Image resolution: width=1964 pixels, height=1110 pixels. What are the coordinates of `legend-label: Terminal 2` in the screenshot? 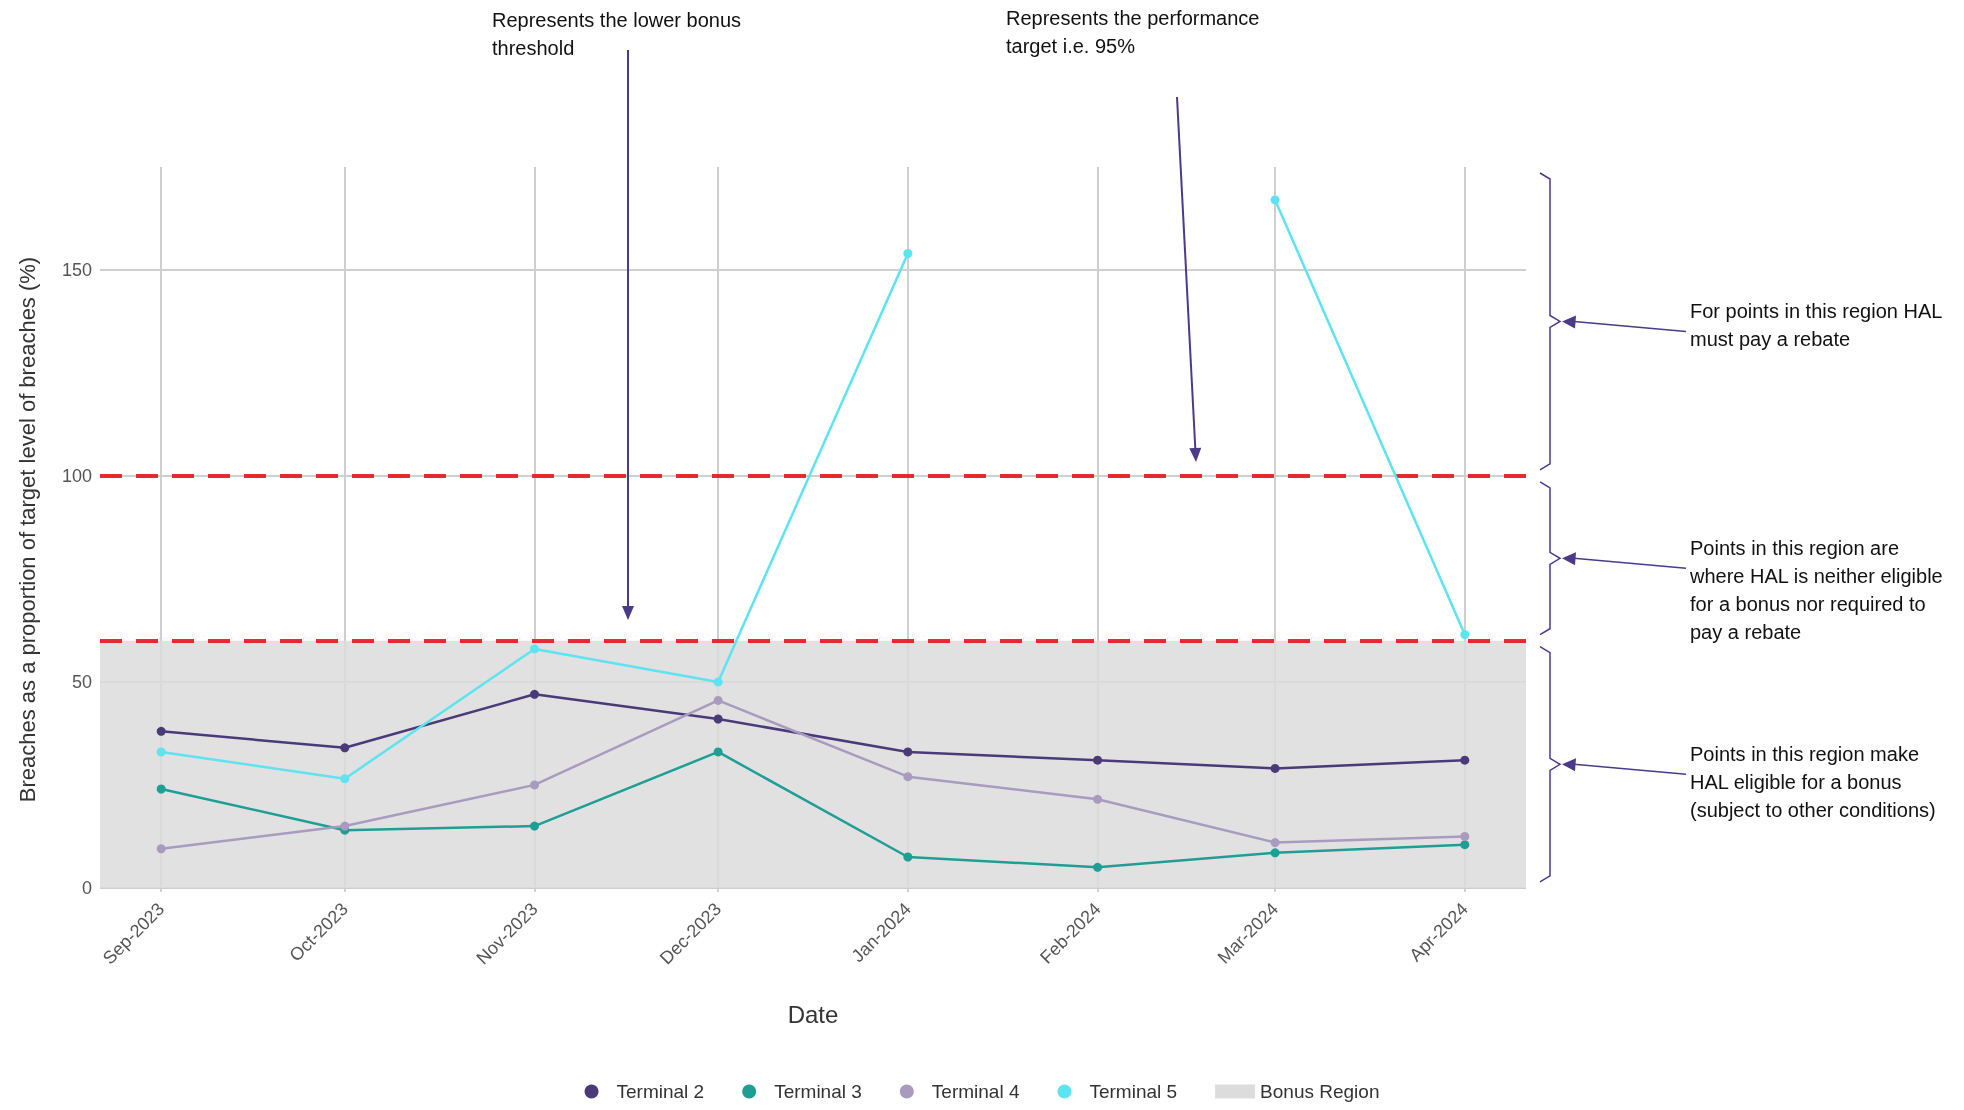 It's located at (660, 1091).